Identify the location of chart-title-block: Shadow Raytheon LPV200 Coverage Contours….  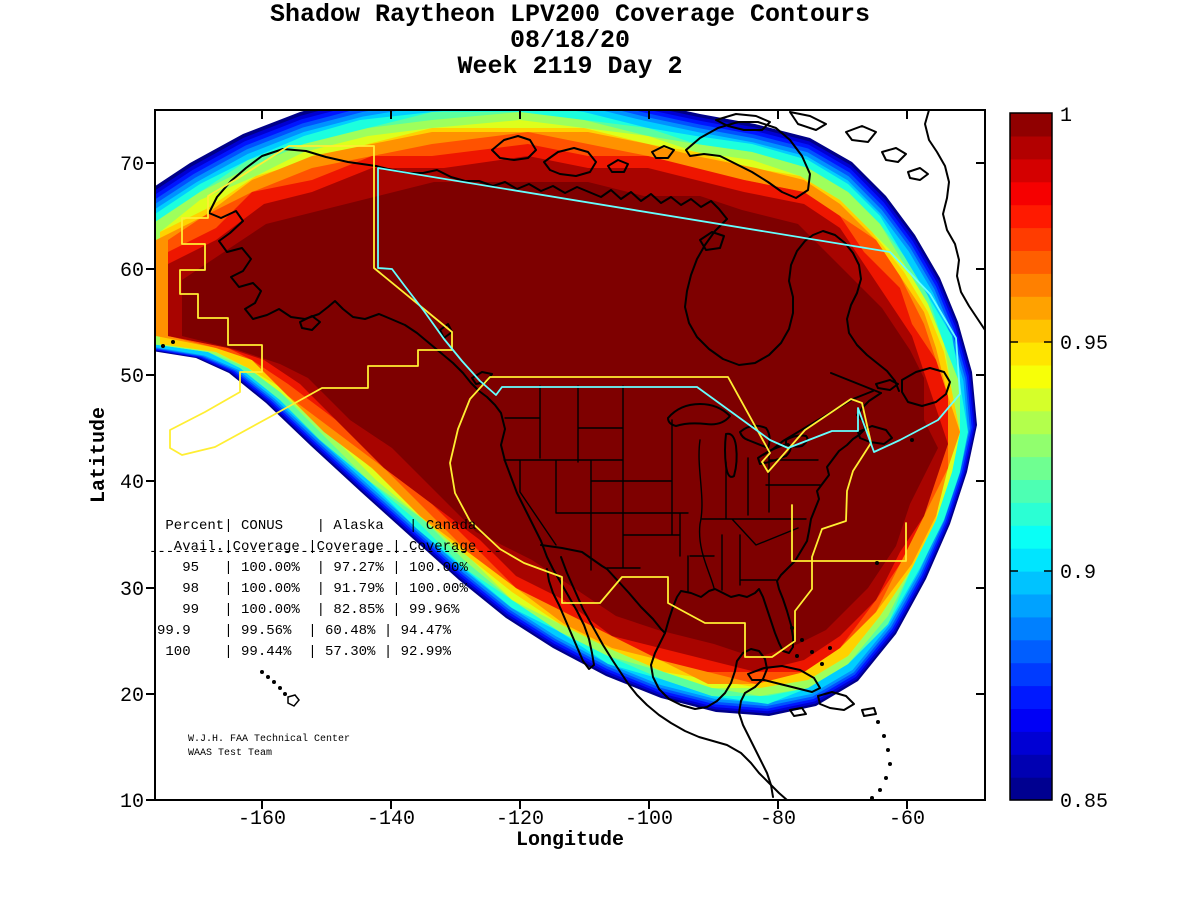
(570, 41).